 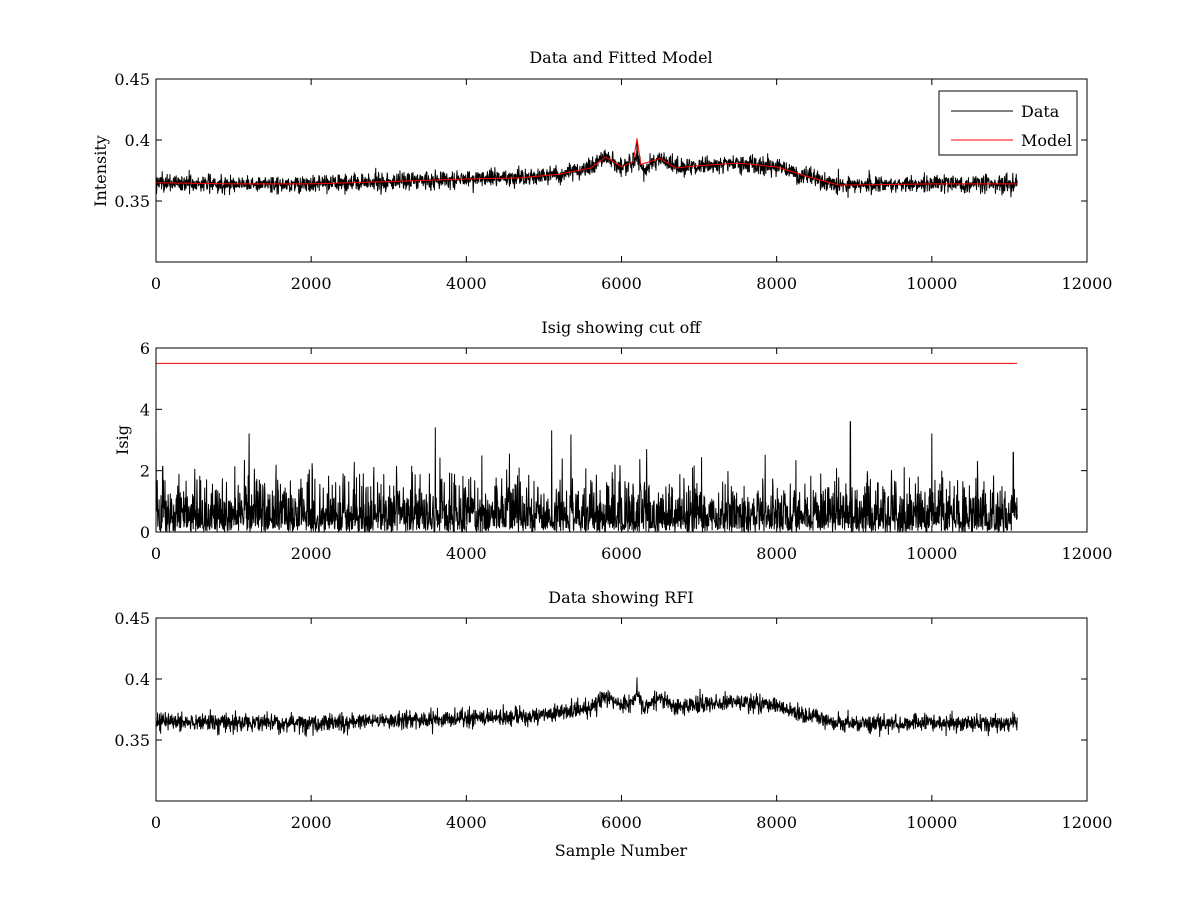 I want to click on panel-3-series-layer, so click(x=586, y=707).